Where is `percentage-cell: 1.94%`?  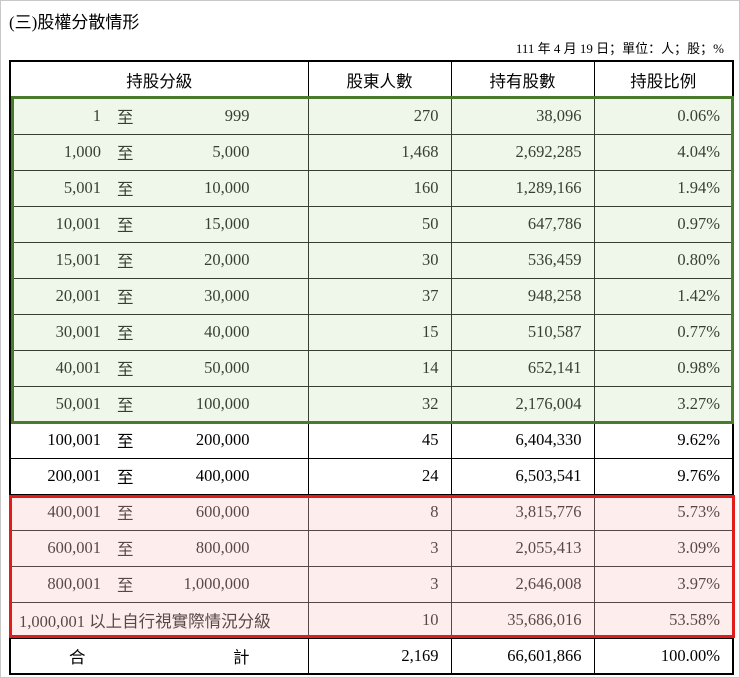
percentage-cell: 1.94% is located at coordinates (663, 188).